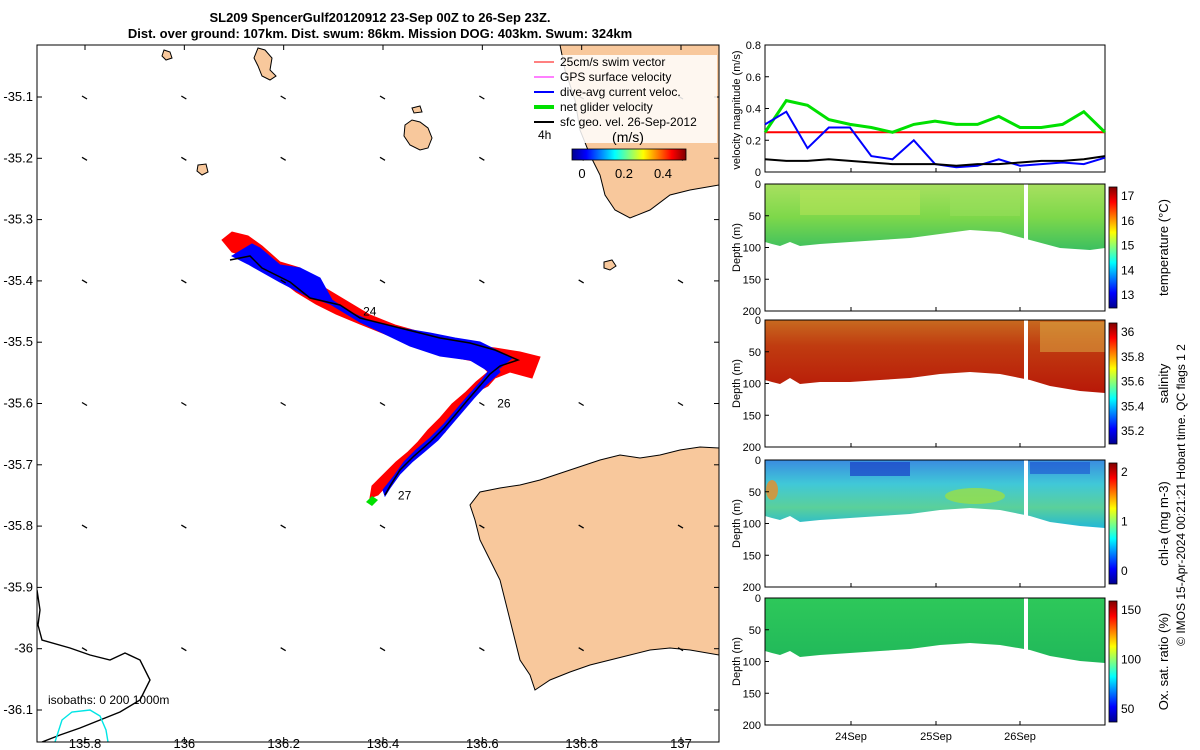 This screenshot has width=1200, height=750. Describe the element at coordinates (753, 46) in the screenshot. I see `vel-y-tick-label: 0.8` at that location.